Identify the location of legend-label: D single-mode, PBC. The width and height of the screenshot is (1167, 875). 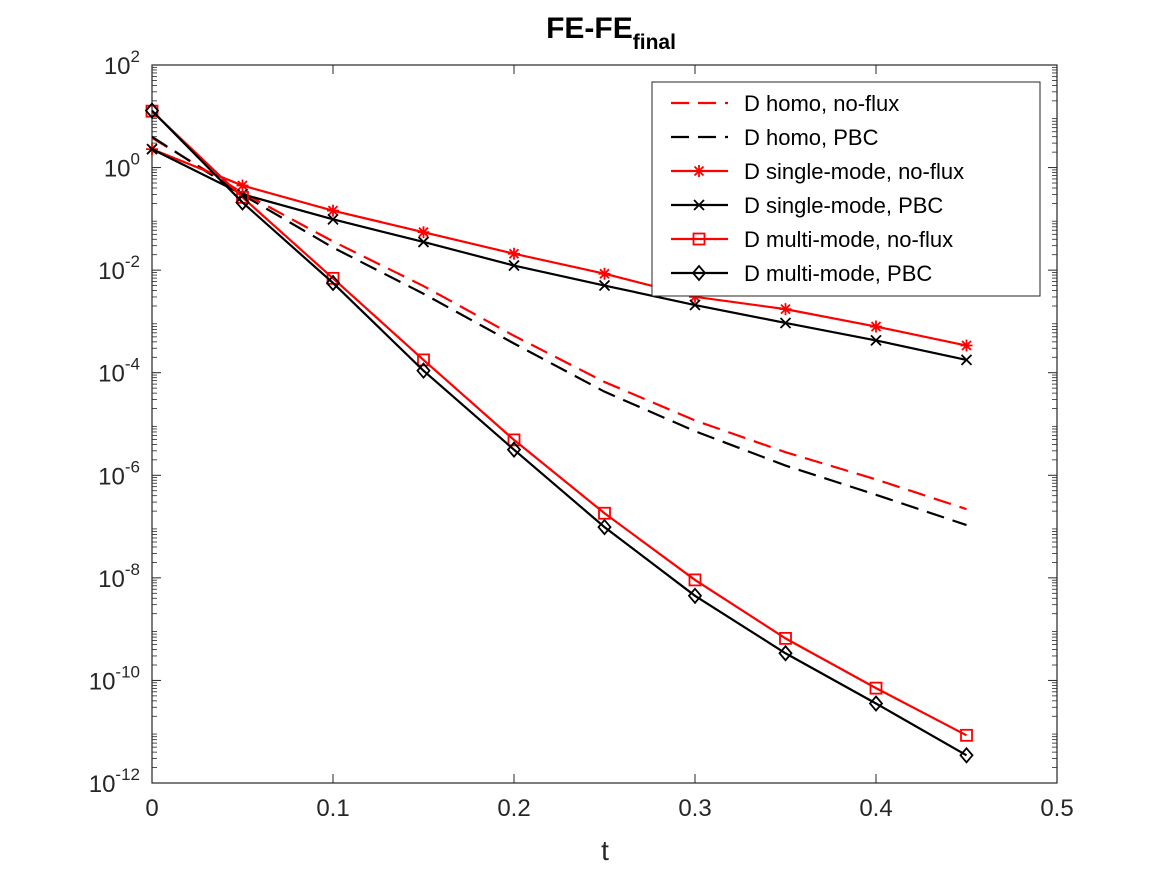
(843, 205).